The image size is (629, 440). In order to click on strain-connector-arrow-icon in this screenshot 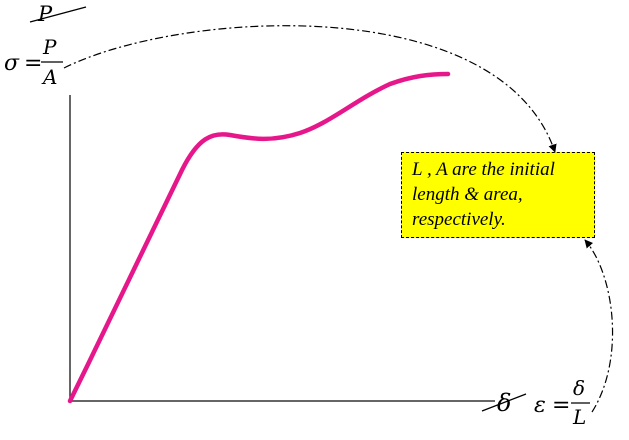, I will do `click(599, 326)`.